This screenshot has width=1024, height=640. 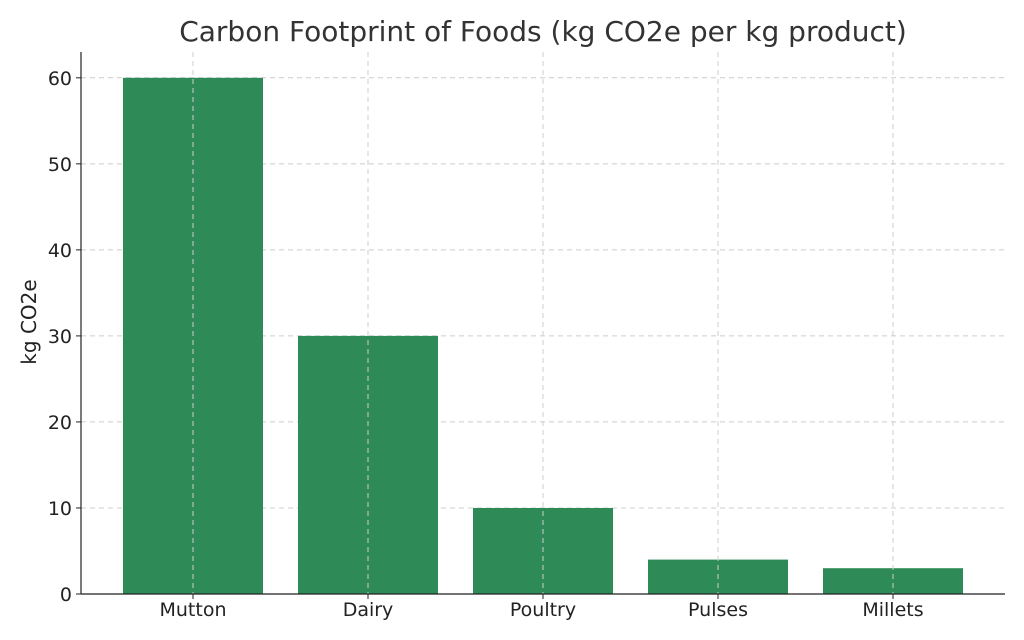 I want to click on y-tick-label: 10, so click(x=60, y=509).